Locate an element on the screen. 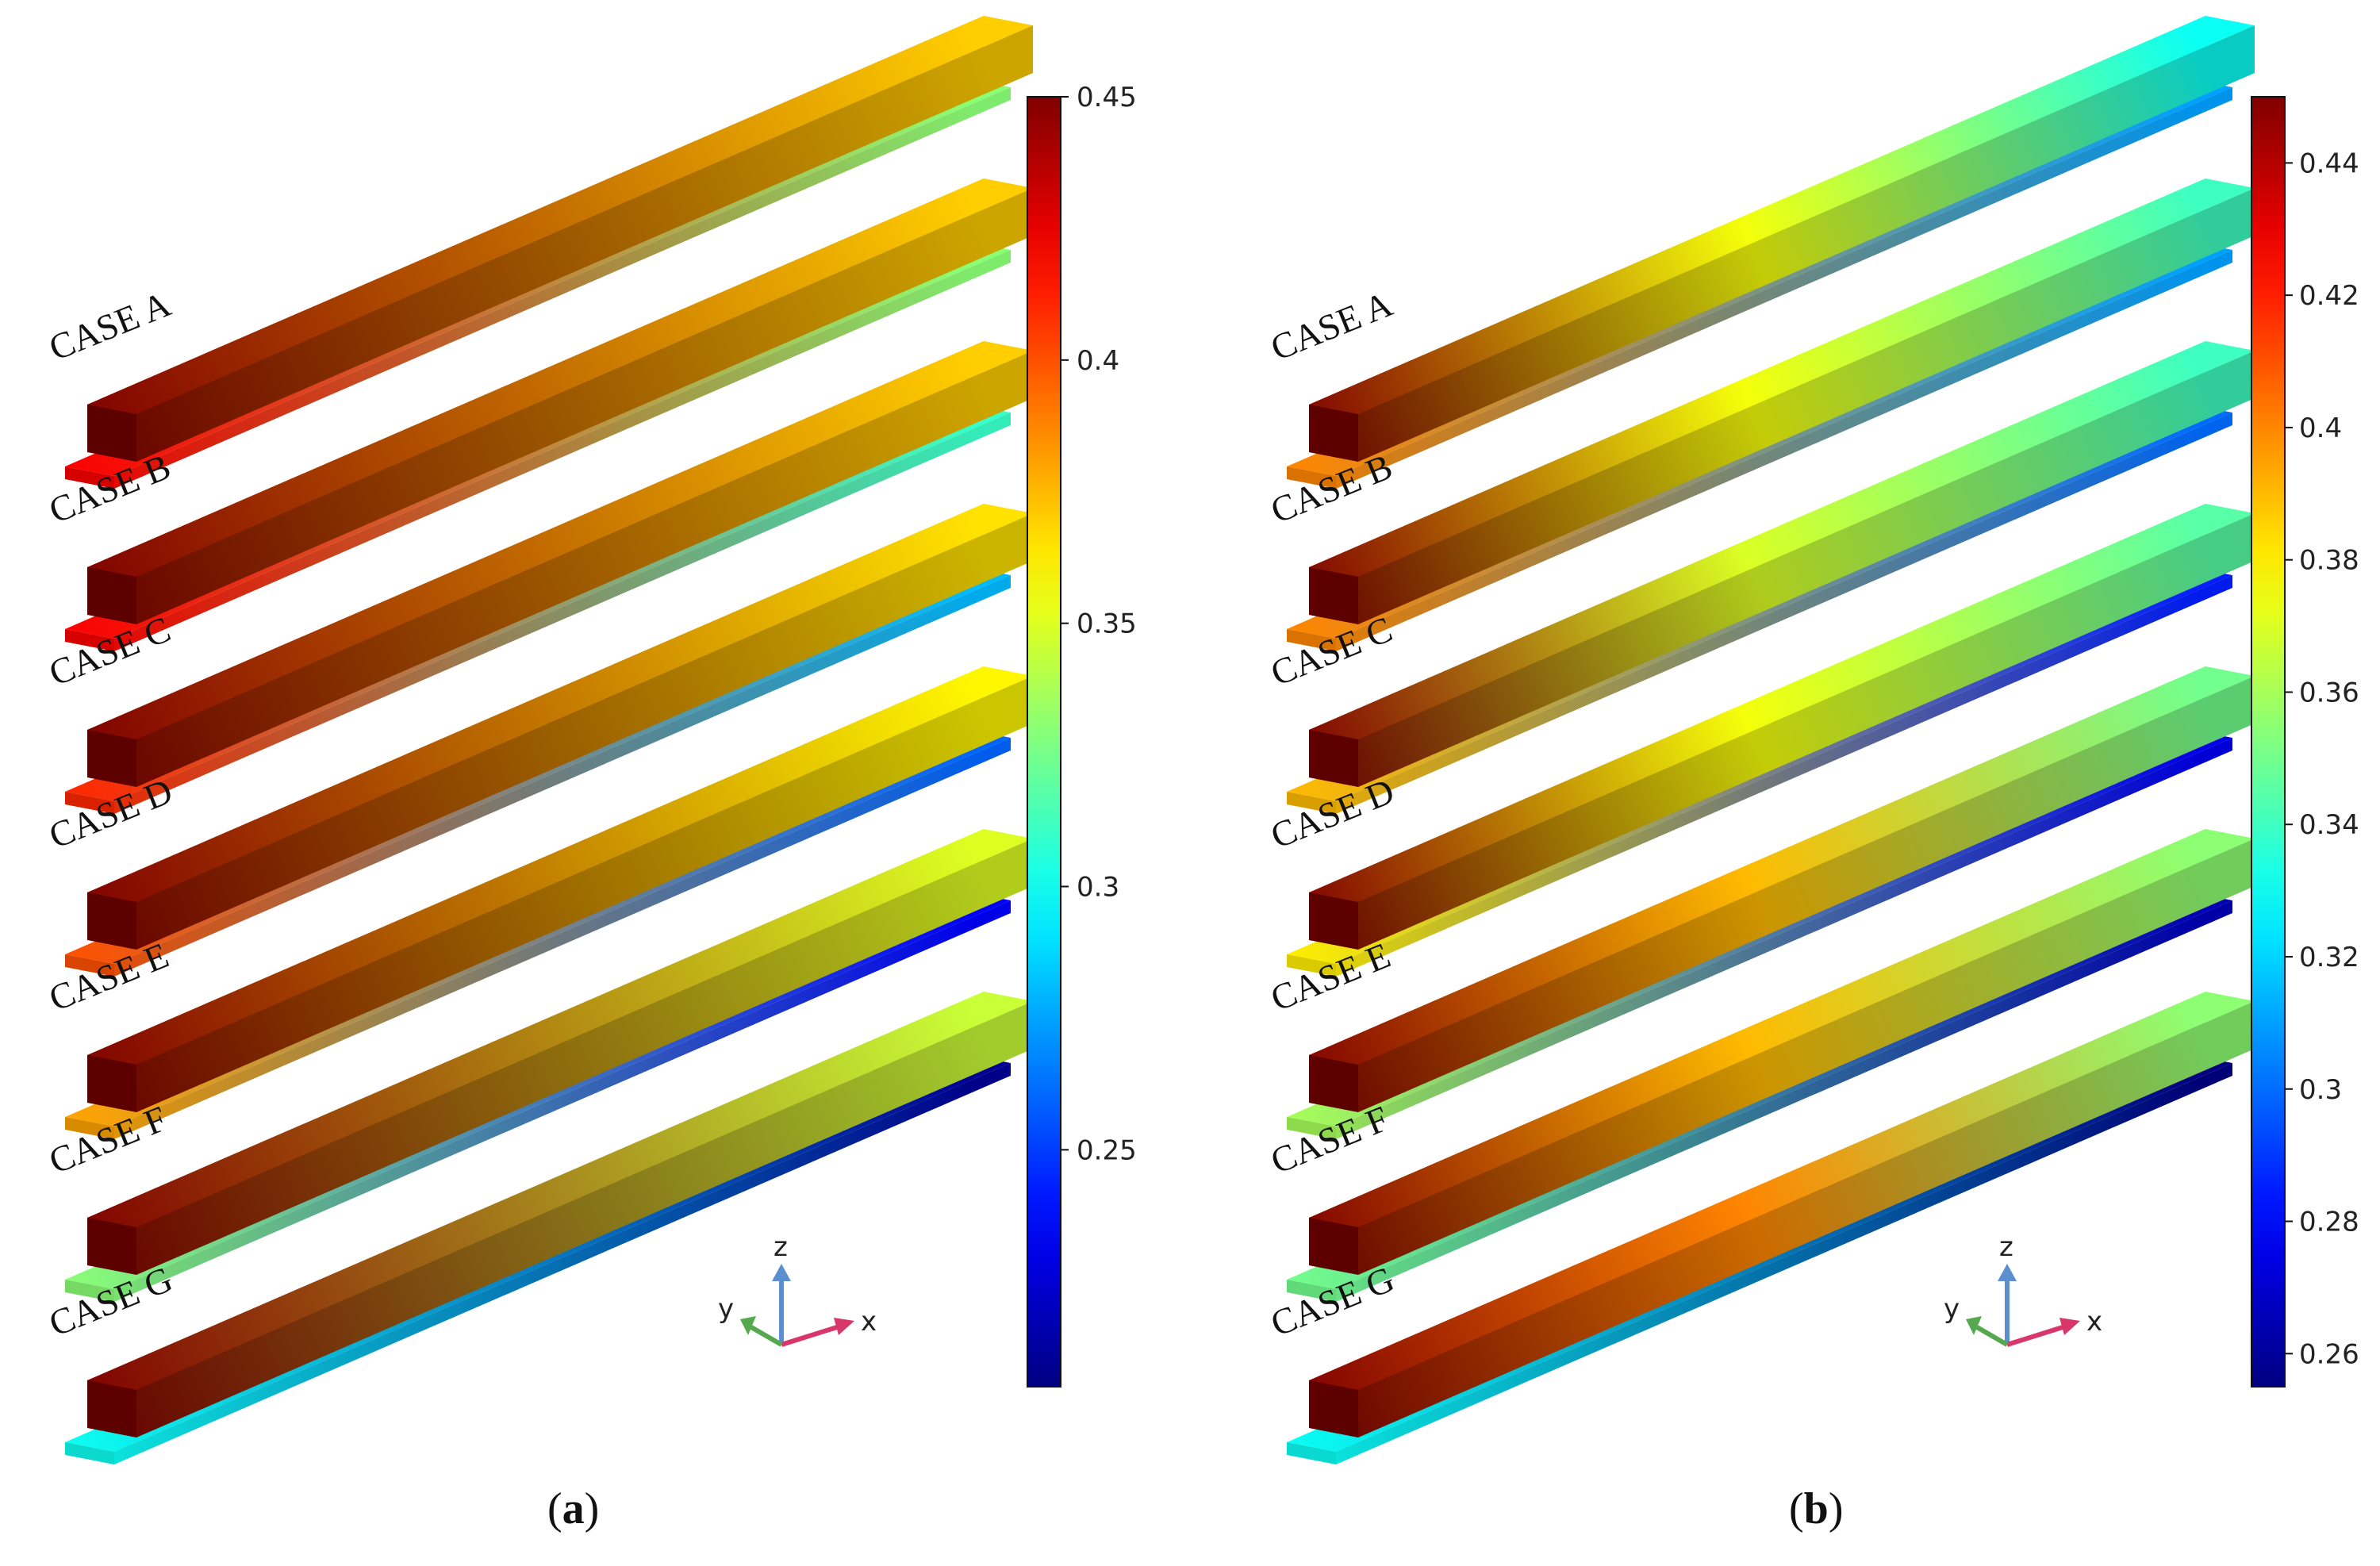  beam-case-d: CASE D is located at coordinates (538, 740).